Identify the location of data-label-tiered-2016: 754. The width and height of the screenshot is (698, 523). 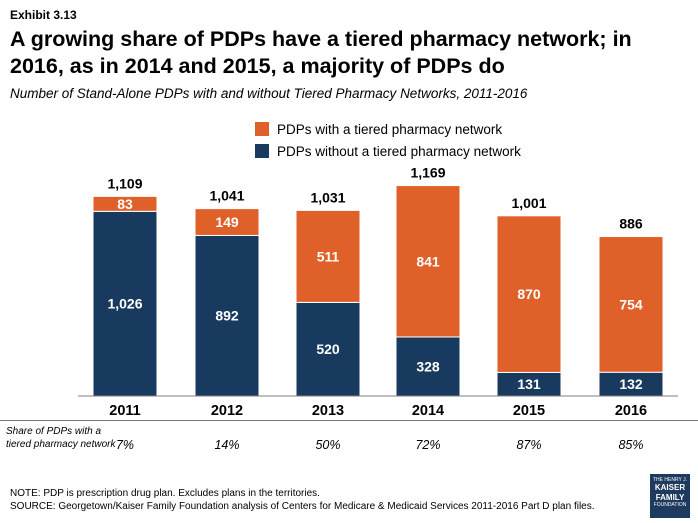
(631, 304).